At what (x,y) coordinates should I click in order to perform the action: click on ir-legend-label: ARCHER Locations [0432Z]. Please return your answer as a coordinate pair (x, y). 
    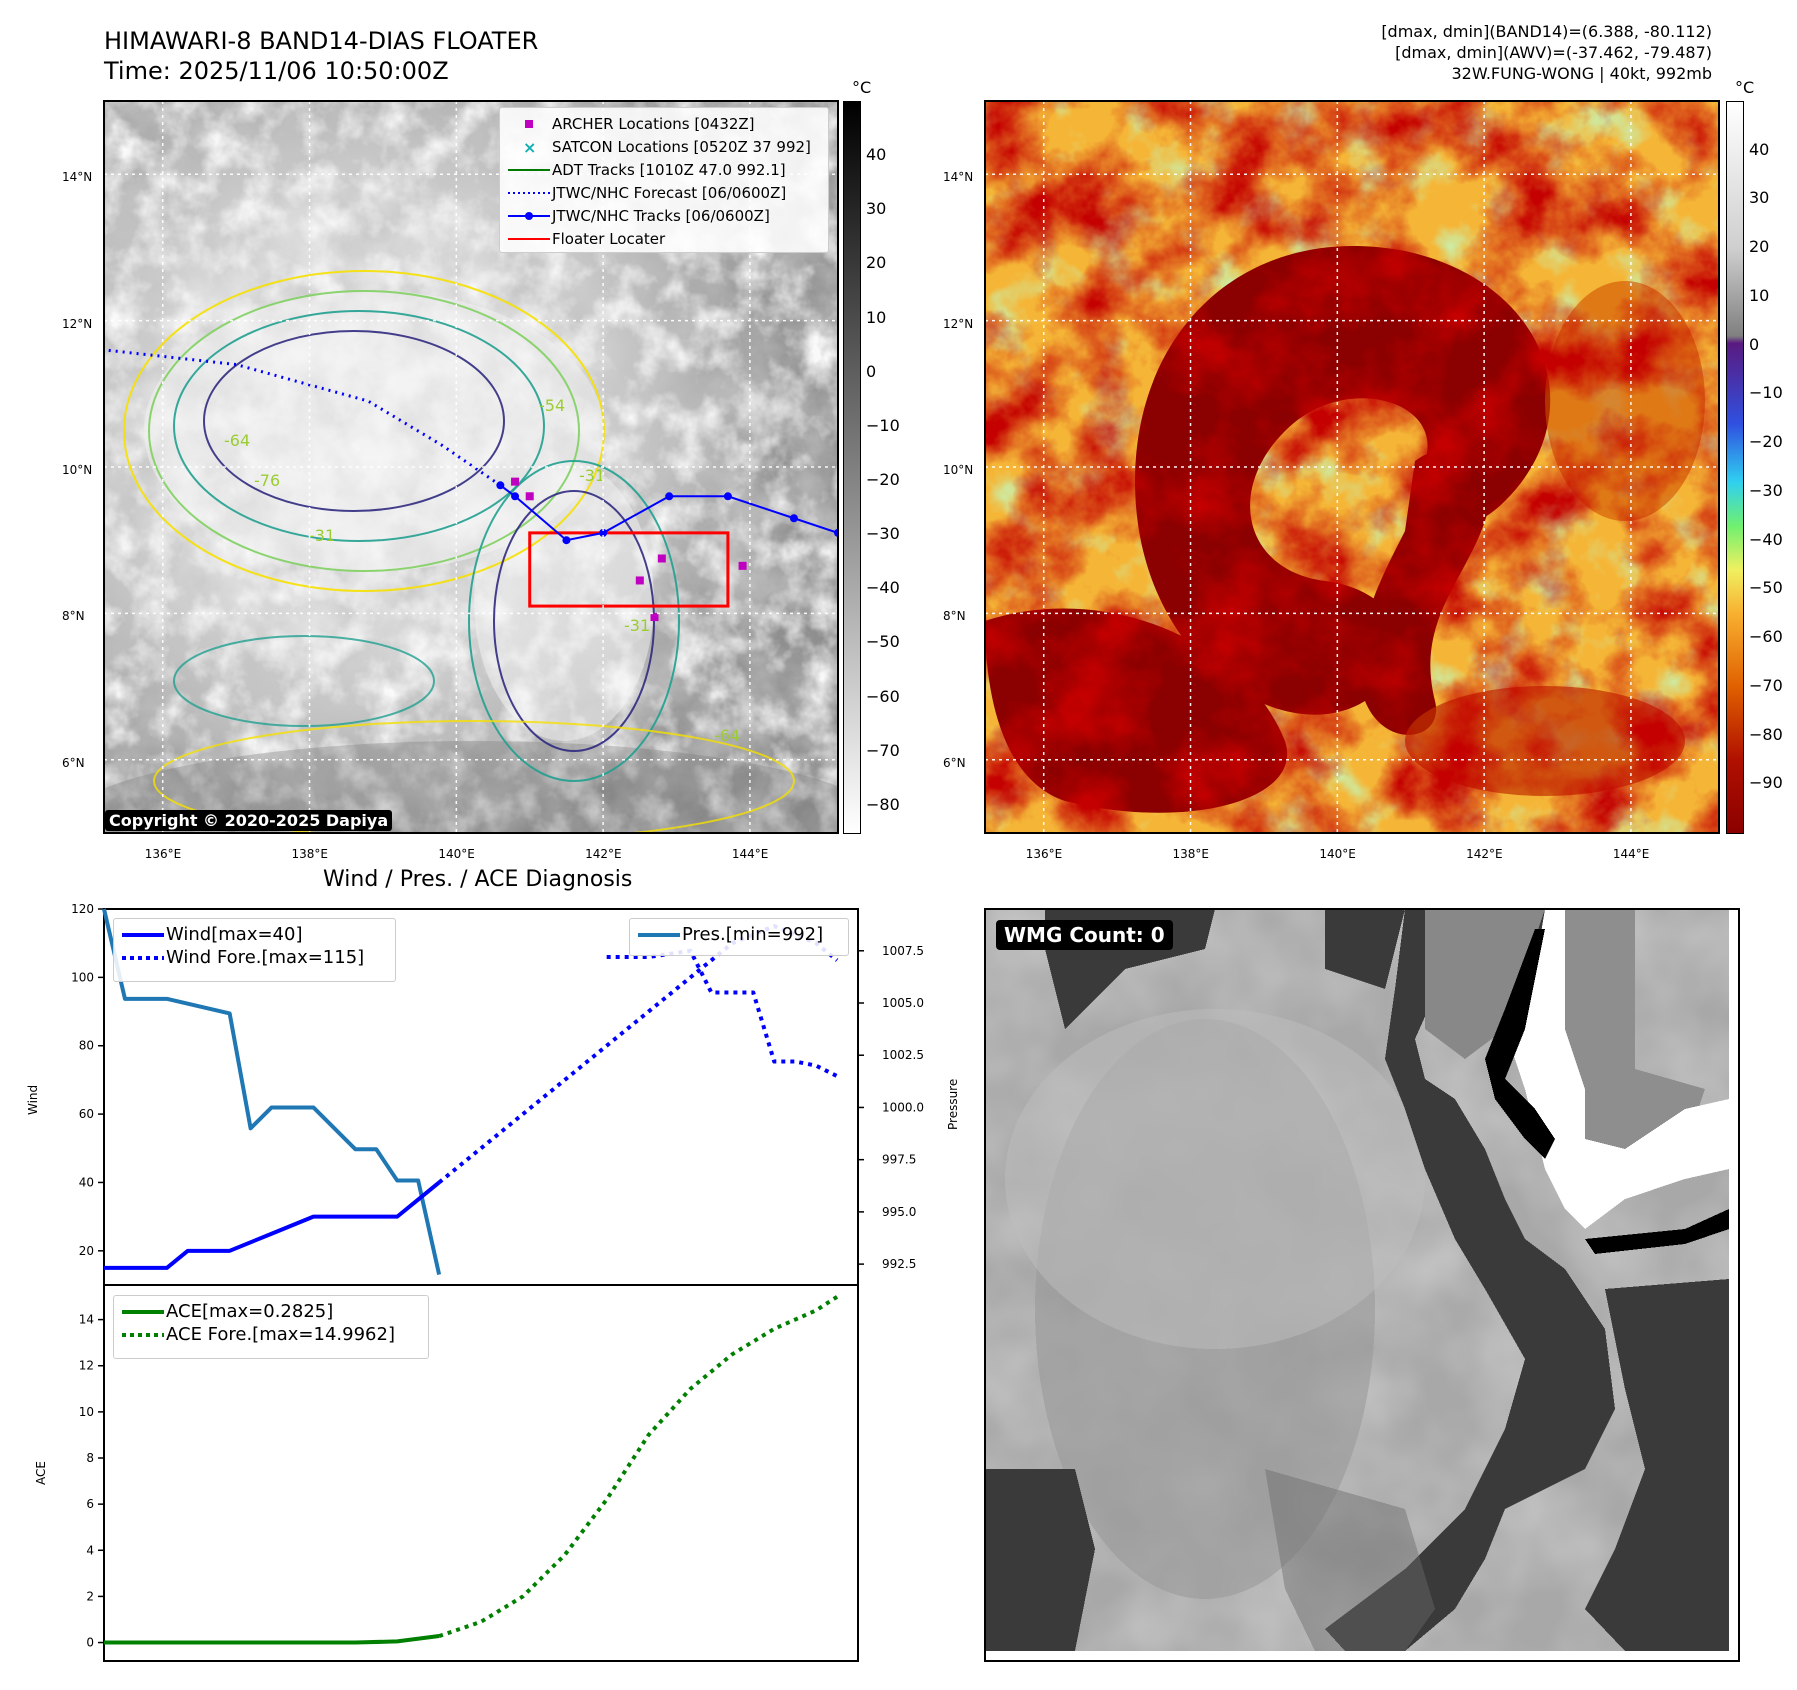
    Looking at the image, I should click on (653, 123).